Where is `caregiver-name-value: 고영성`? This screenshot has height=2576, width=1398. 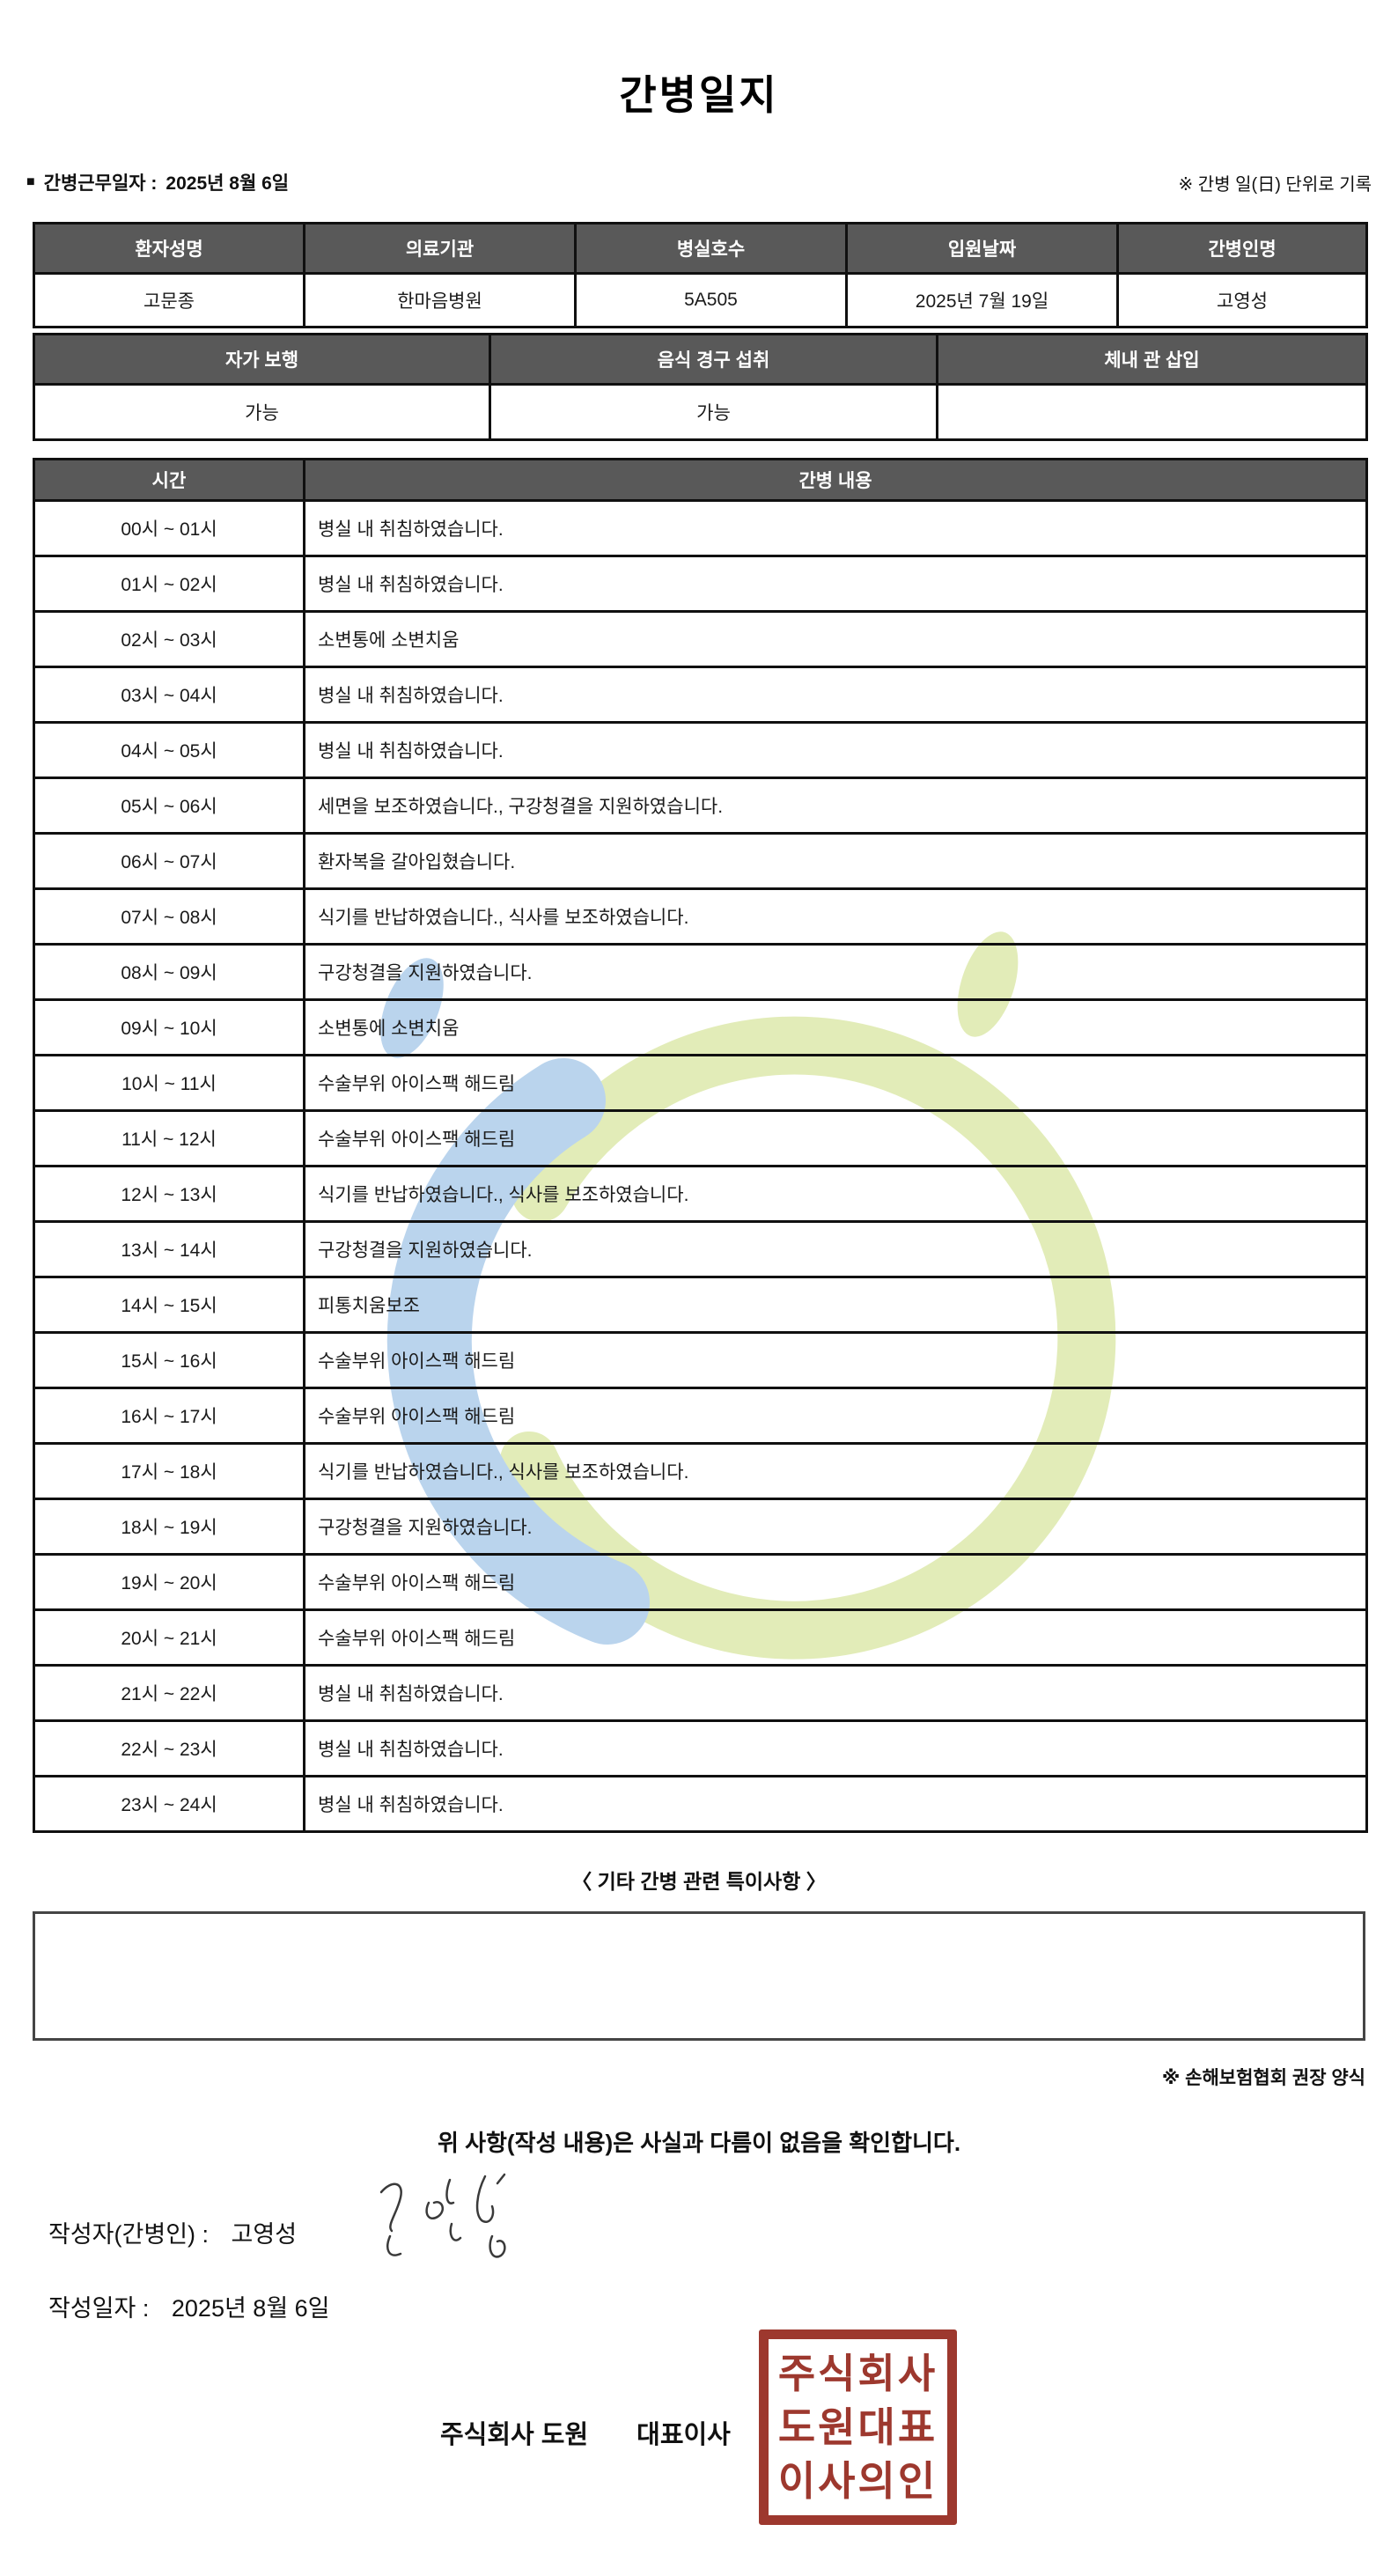 caregiver-name-value: 고영성 is located at coordinates (1242, 300).